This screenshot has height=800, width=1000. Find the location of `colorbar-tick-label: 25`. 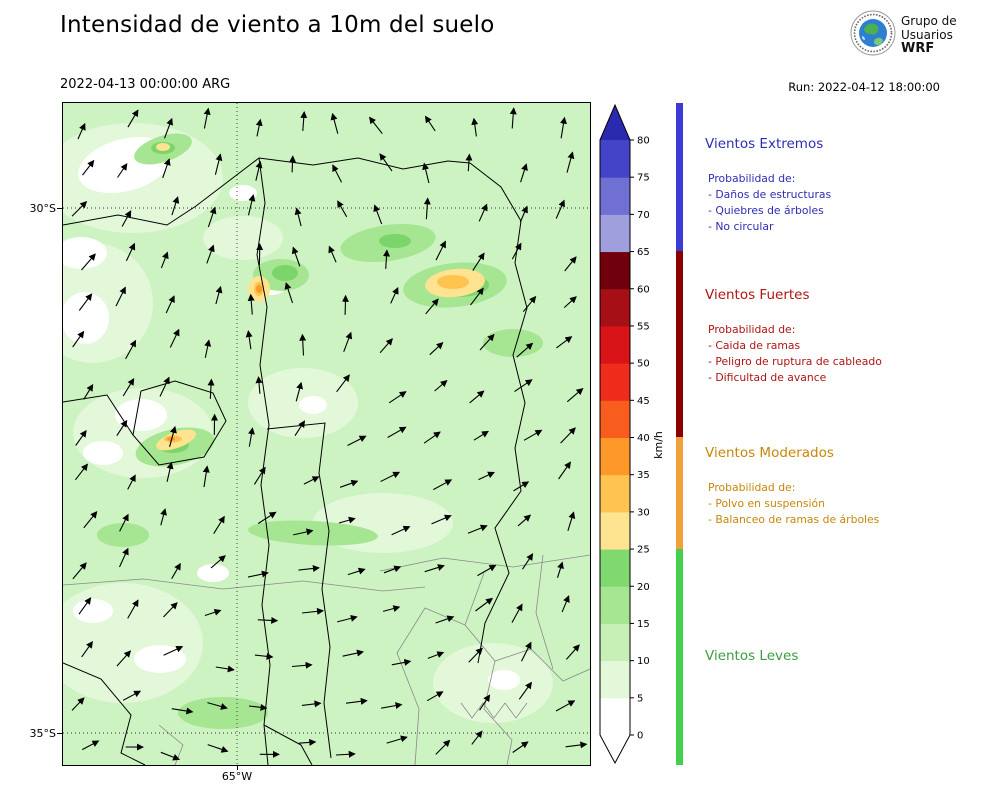

colorbar-tick-label: 25 is located at coordinates (643, 550).